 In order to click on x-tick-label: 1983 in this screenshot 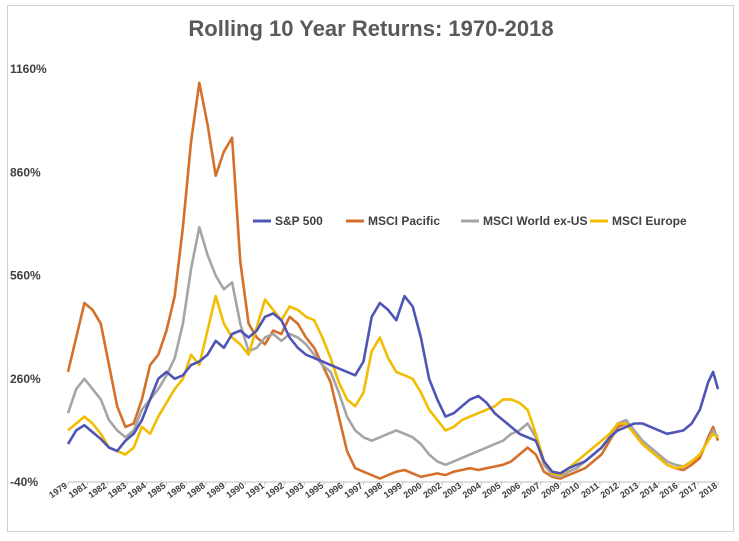, I will do `click(117, 490)`.